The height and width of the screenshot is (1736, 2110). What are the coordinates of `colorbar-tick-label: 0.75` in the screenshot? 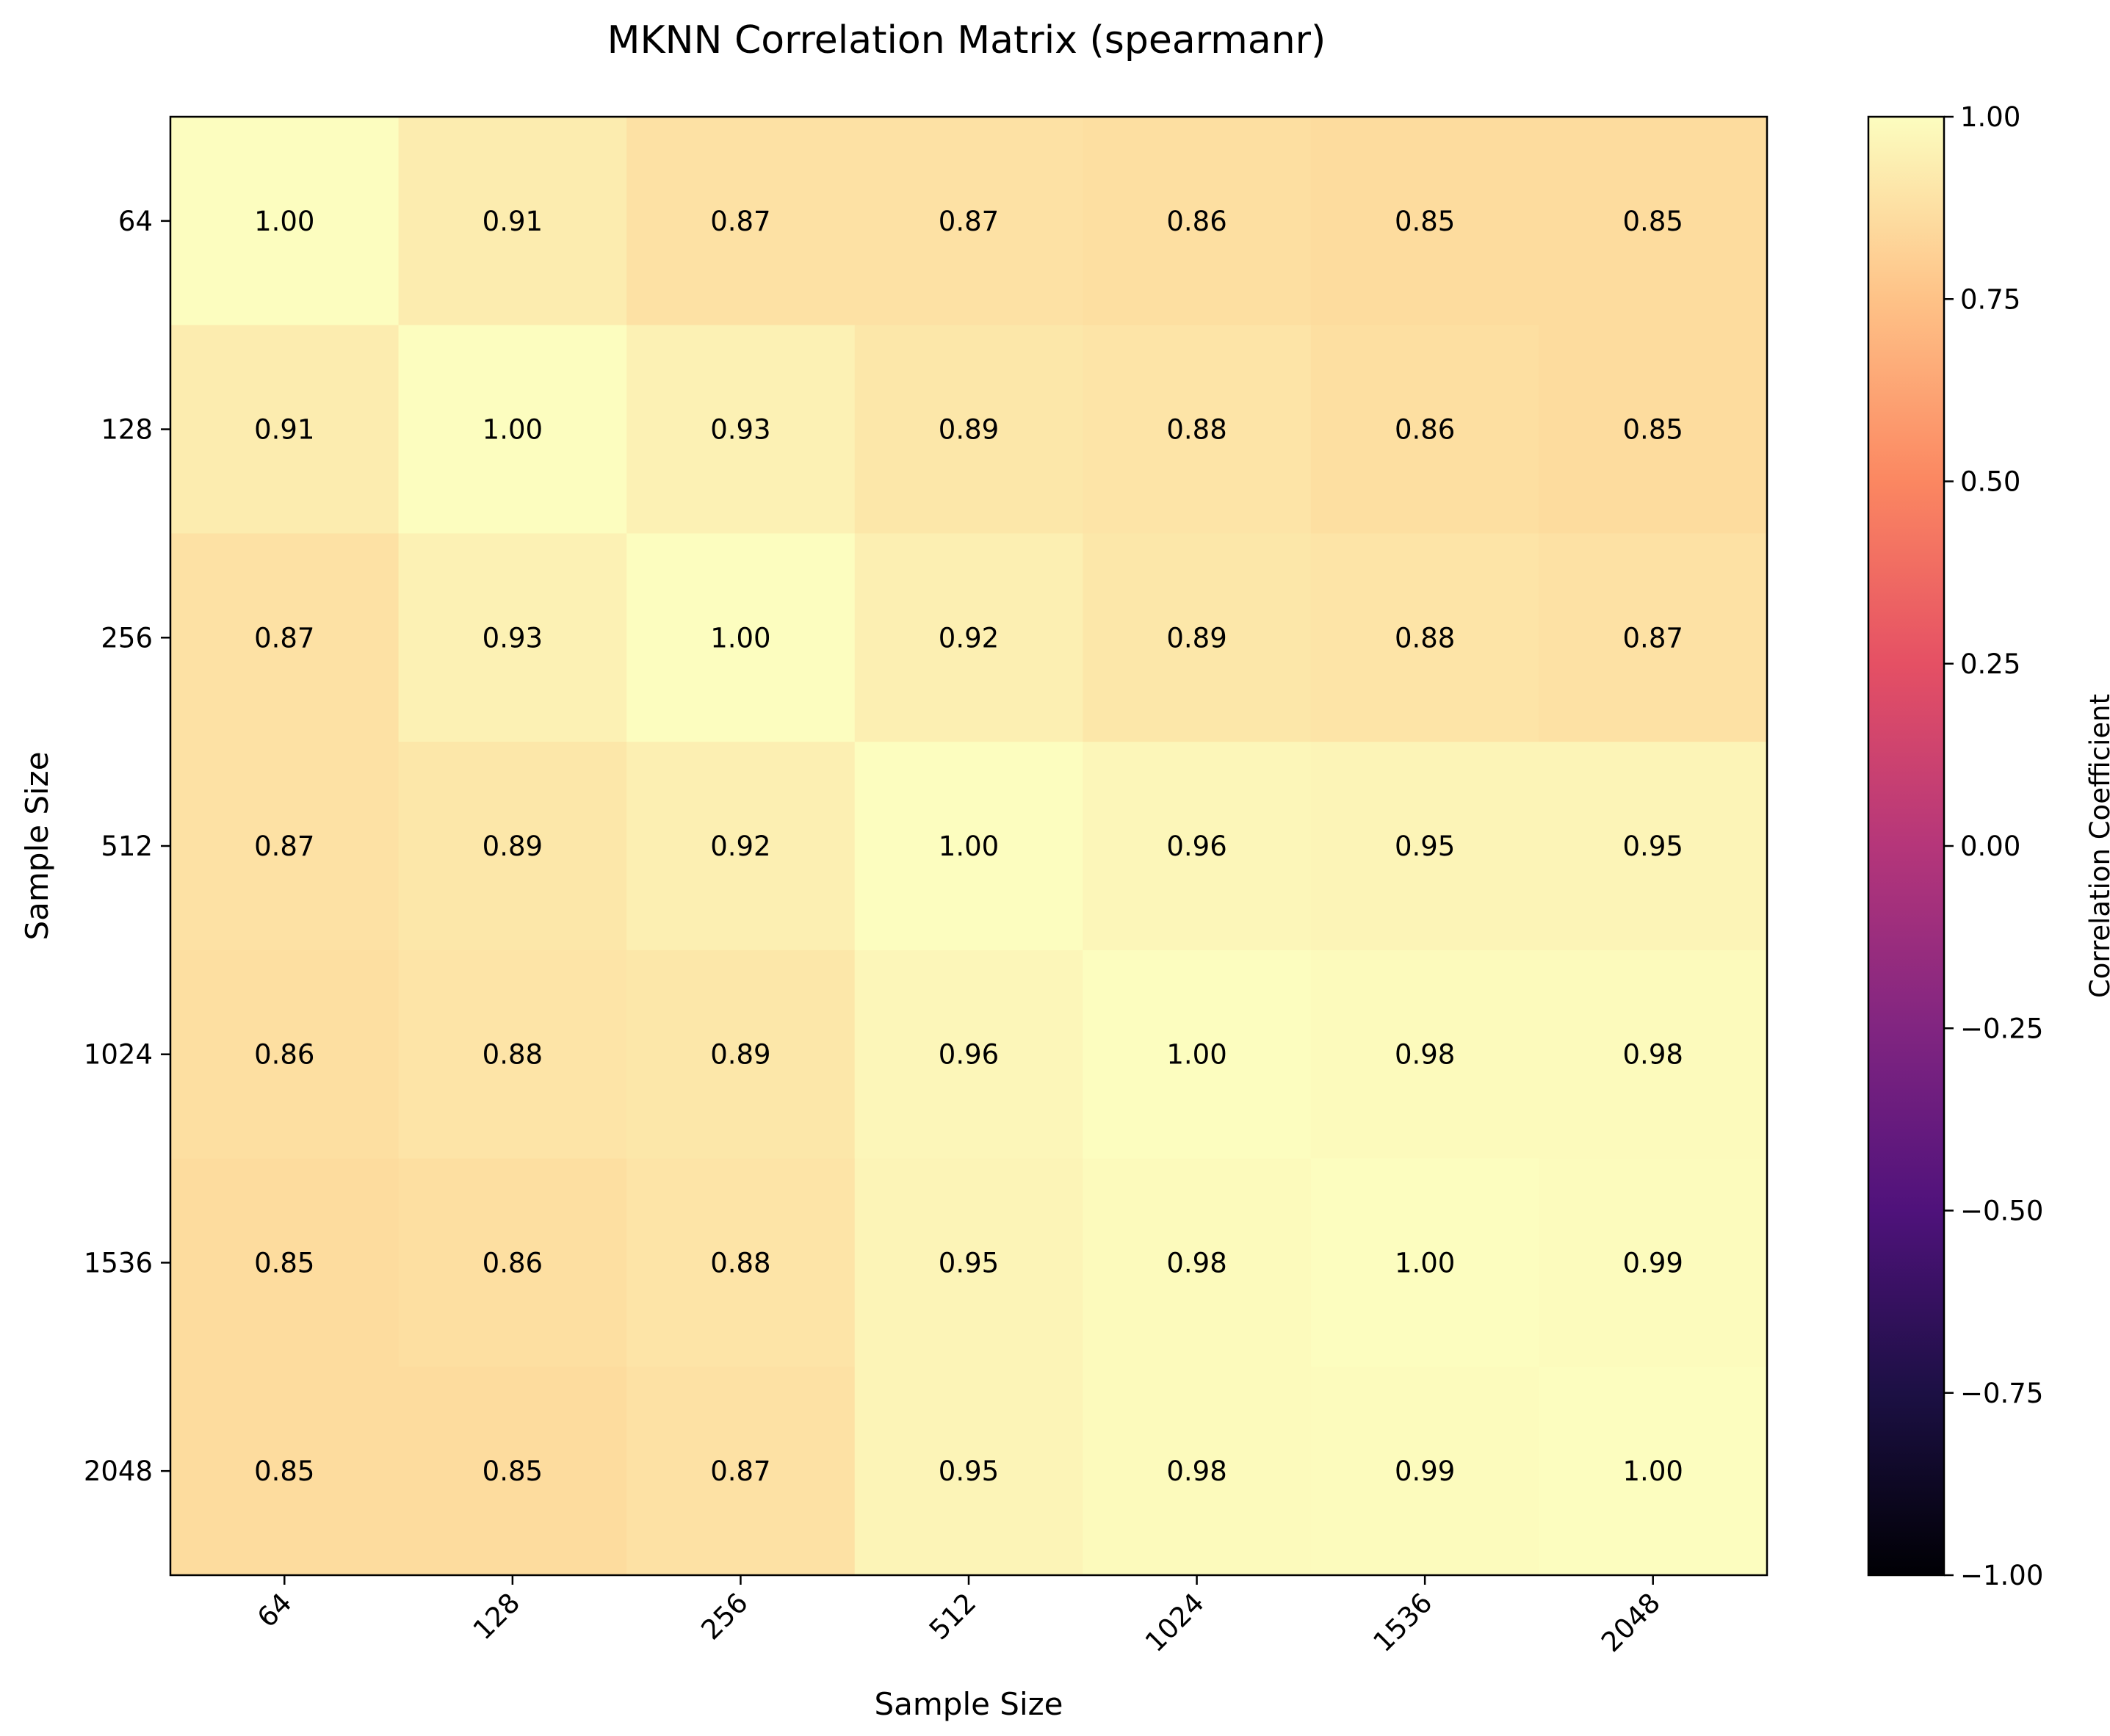 It's located at (1990, 299).